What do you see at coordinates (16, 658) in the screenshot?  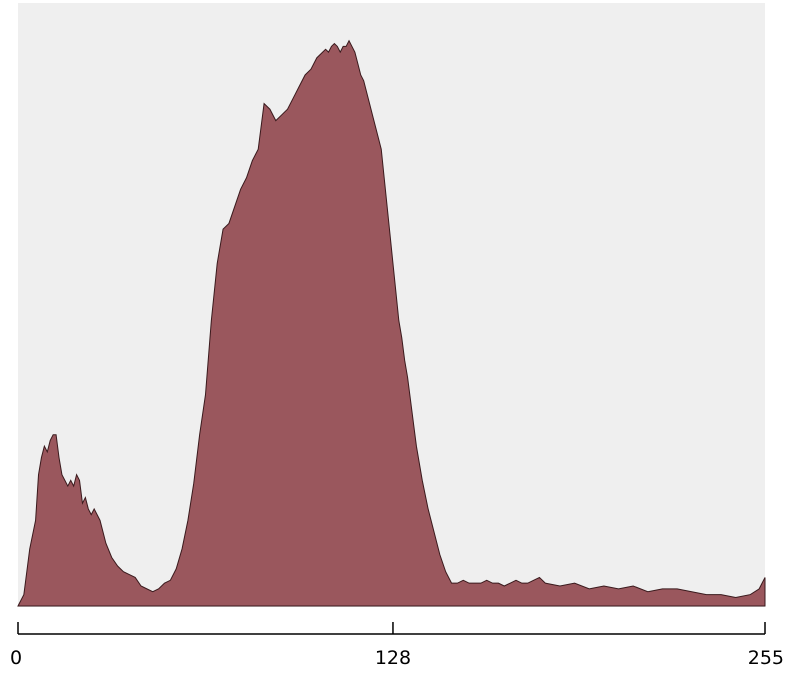 I see `x-tick-label: 0` at bounding box center [16, 658].